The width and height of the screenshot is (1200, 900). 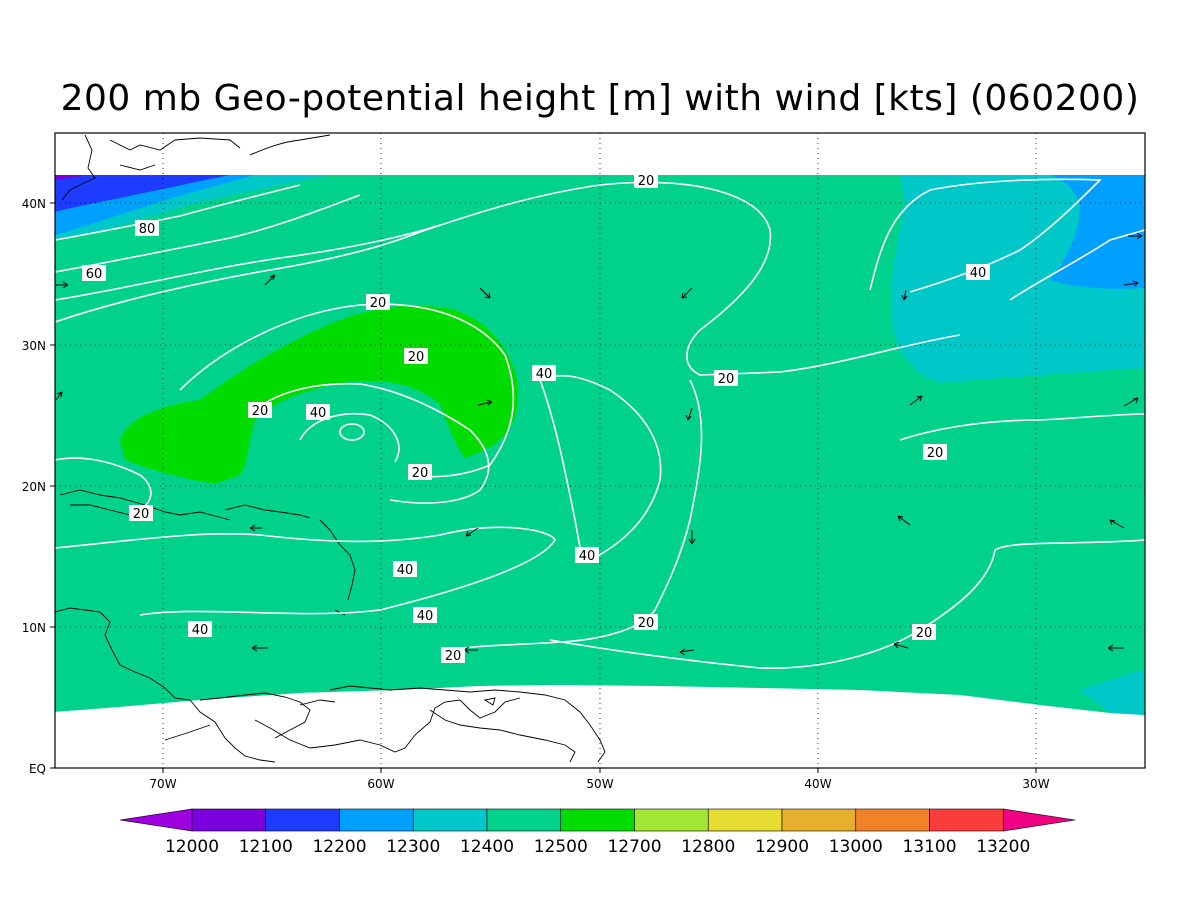 I want to click on coast-central-america, so click(x=165, y=685).